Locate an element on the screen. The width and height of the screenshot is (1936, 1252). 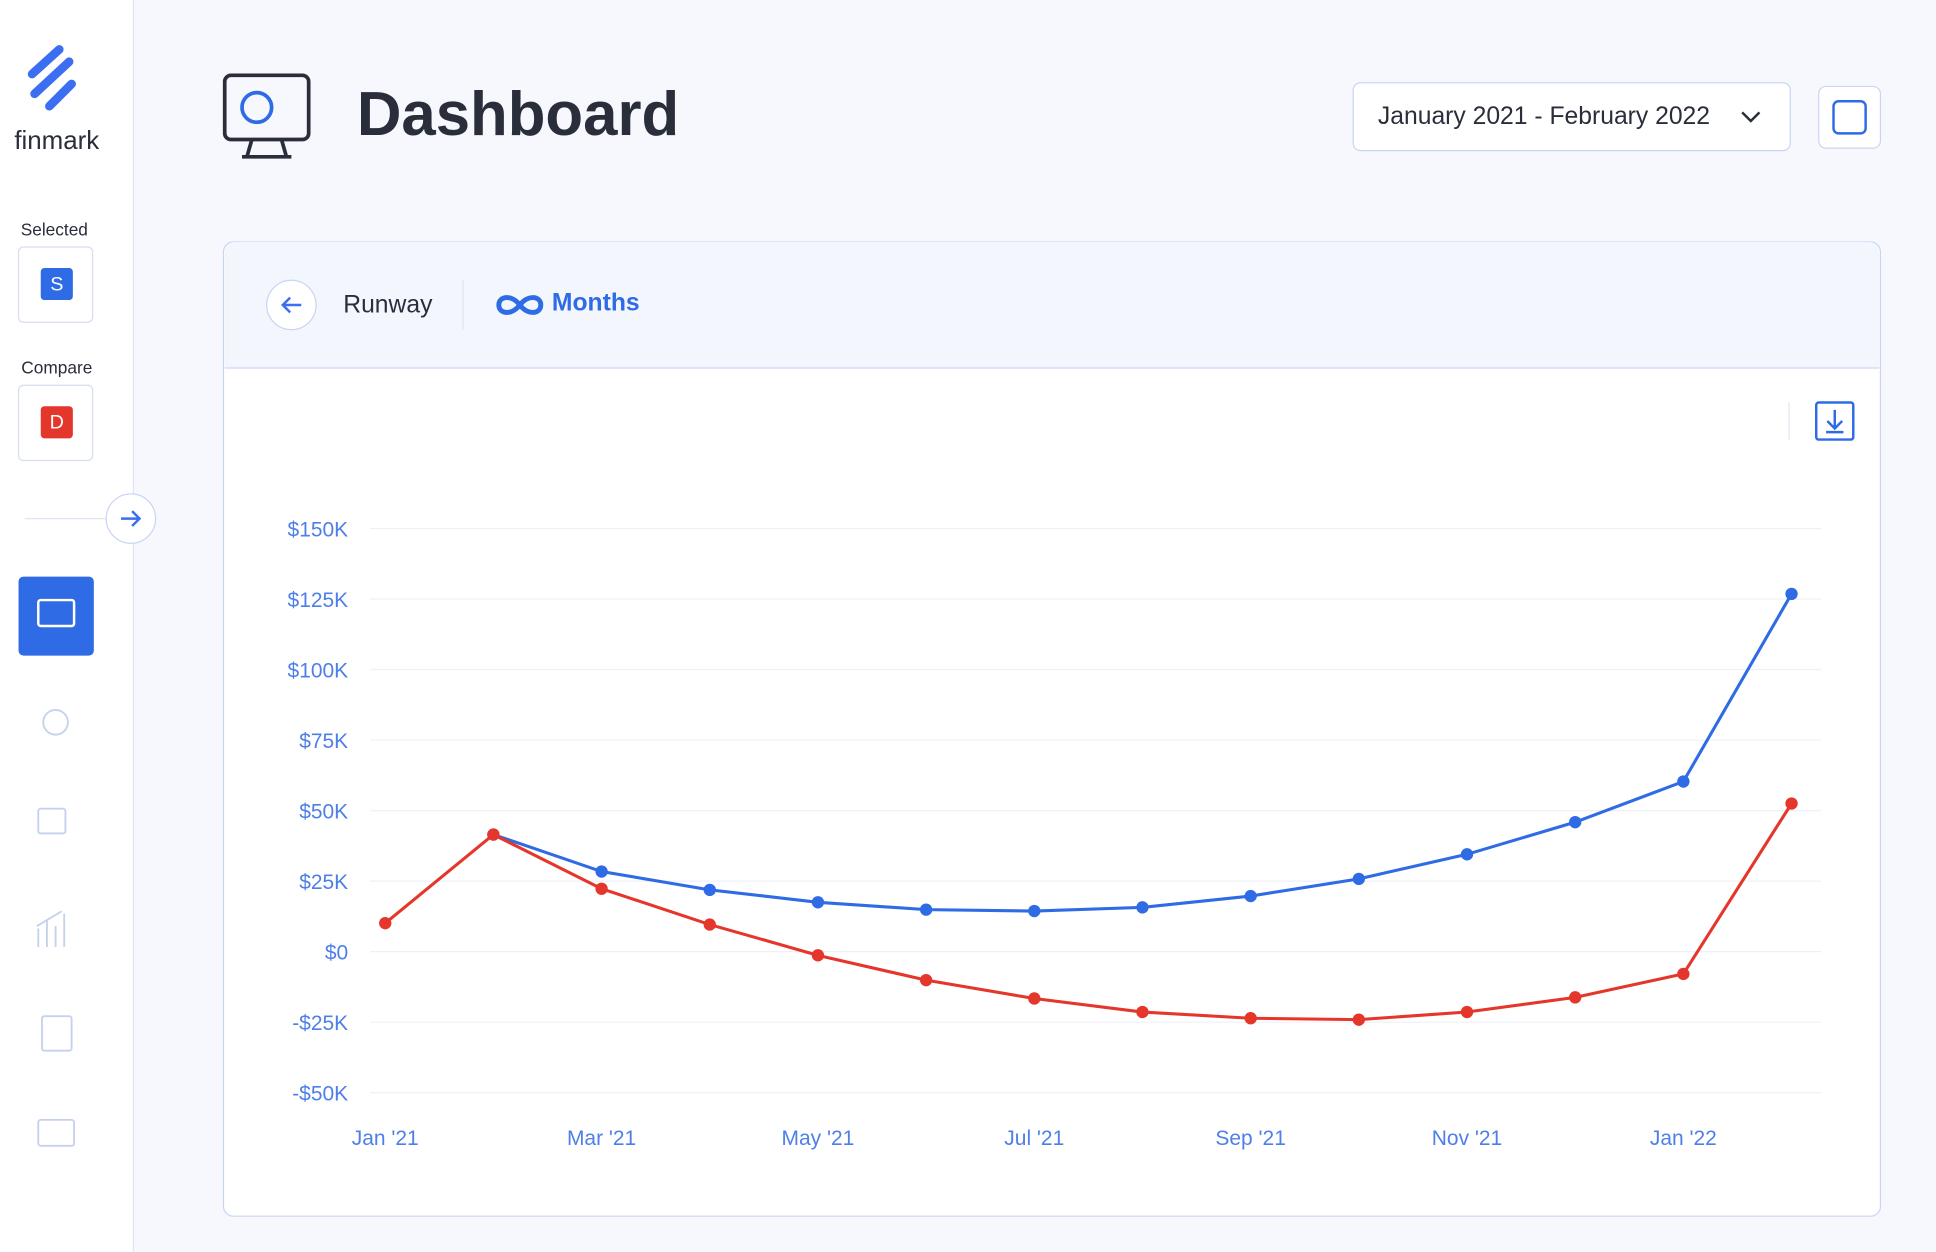
table-view-icon is located at coordinates (1849, 117).